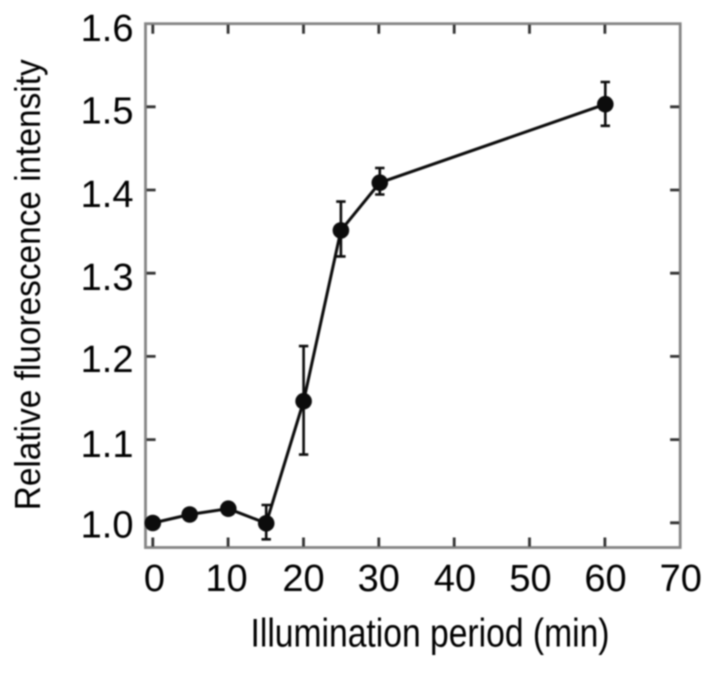 The width and height of the screenshot is (720, 680). I want to click on svg-text: 1.3, so click(107, 278).